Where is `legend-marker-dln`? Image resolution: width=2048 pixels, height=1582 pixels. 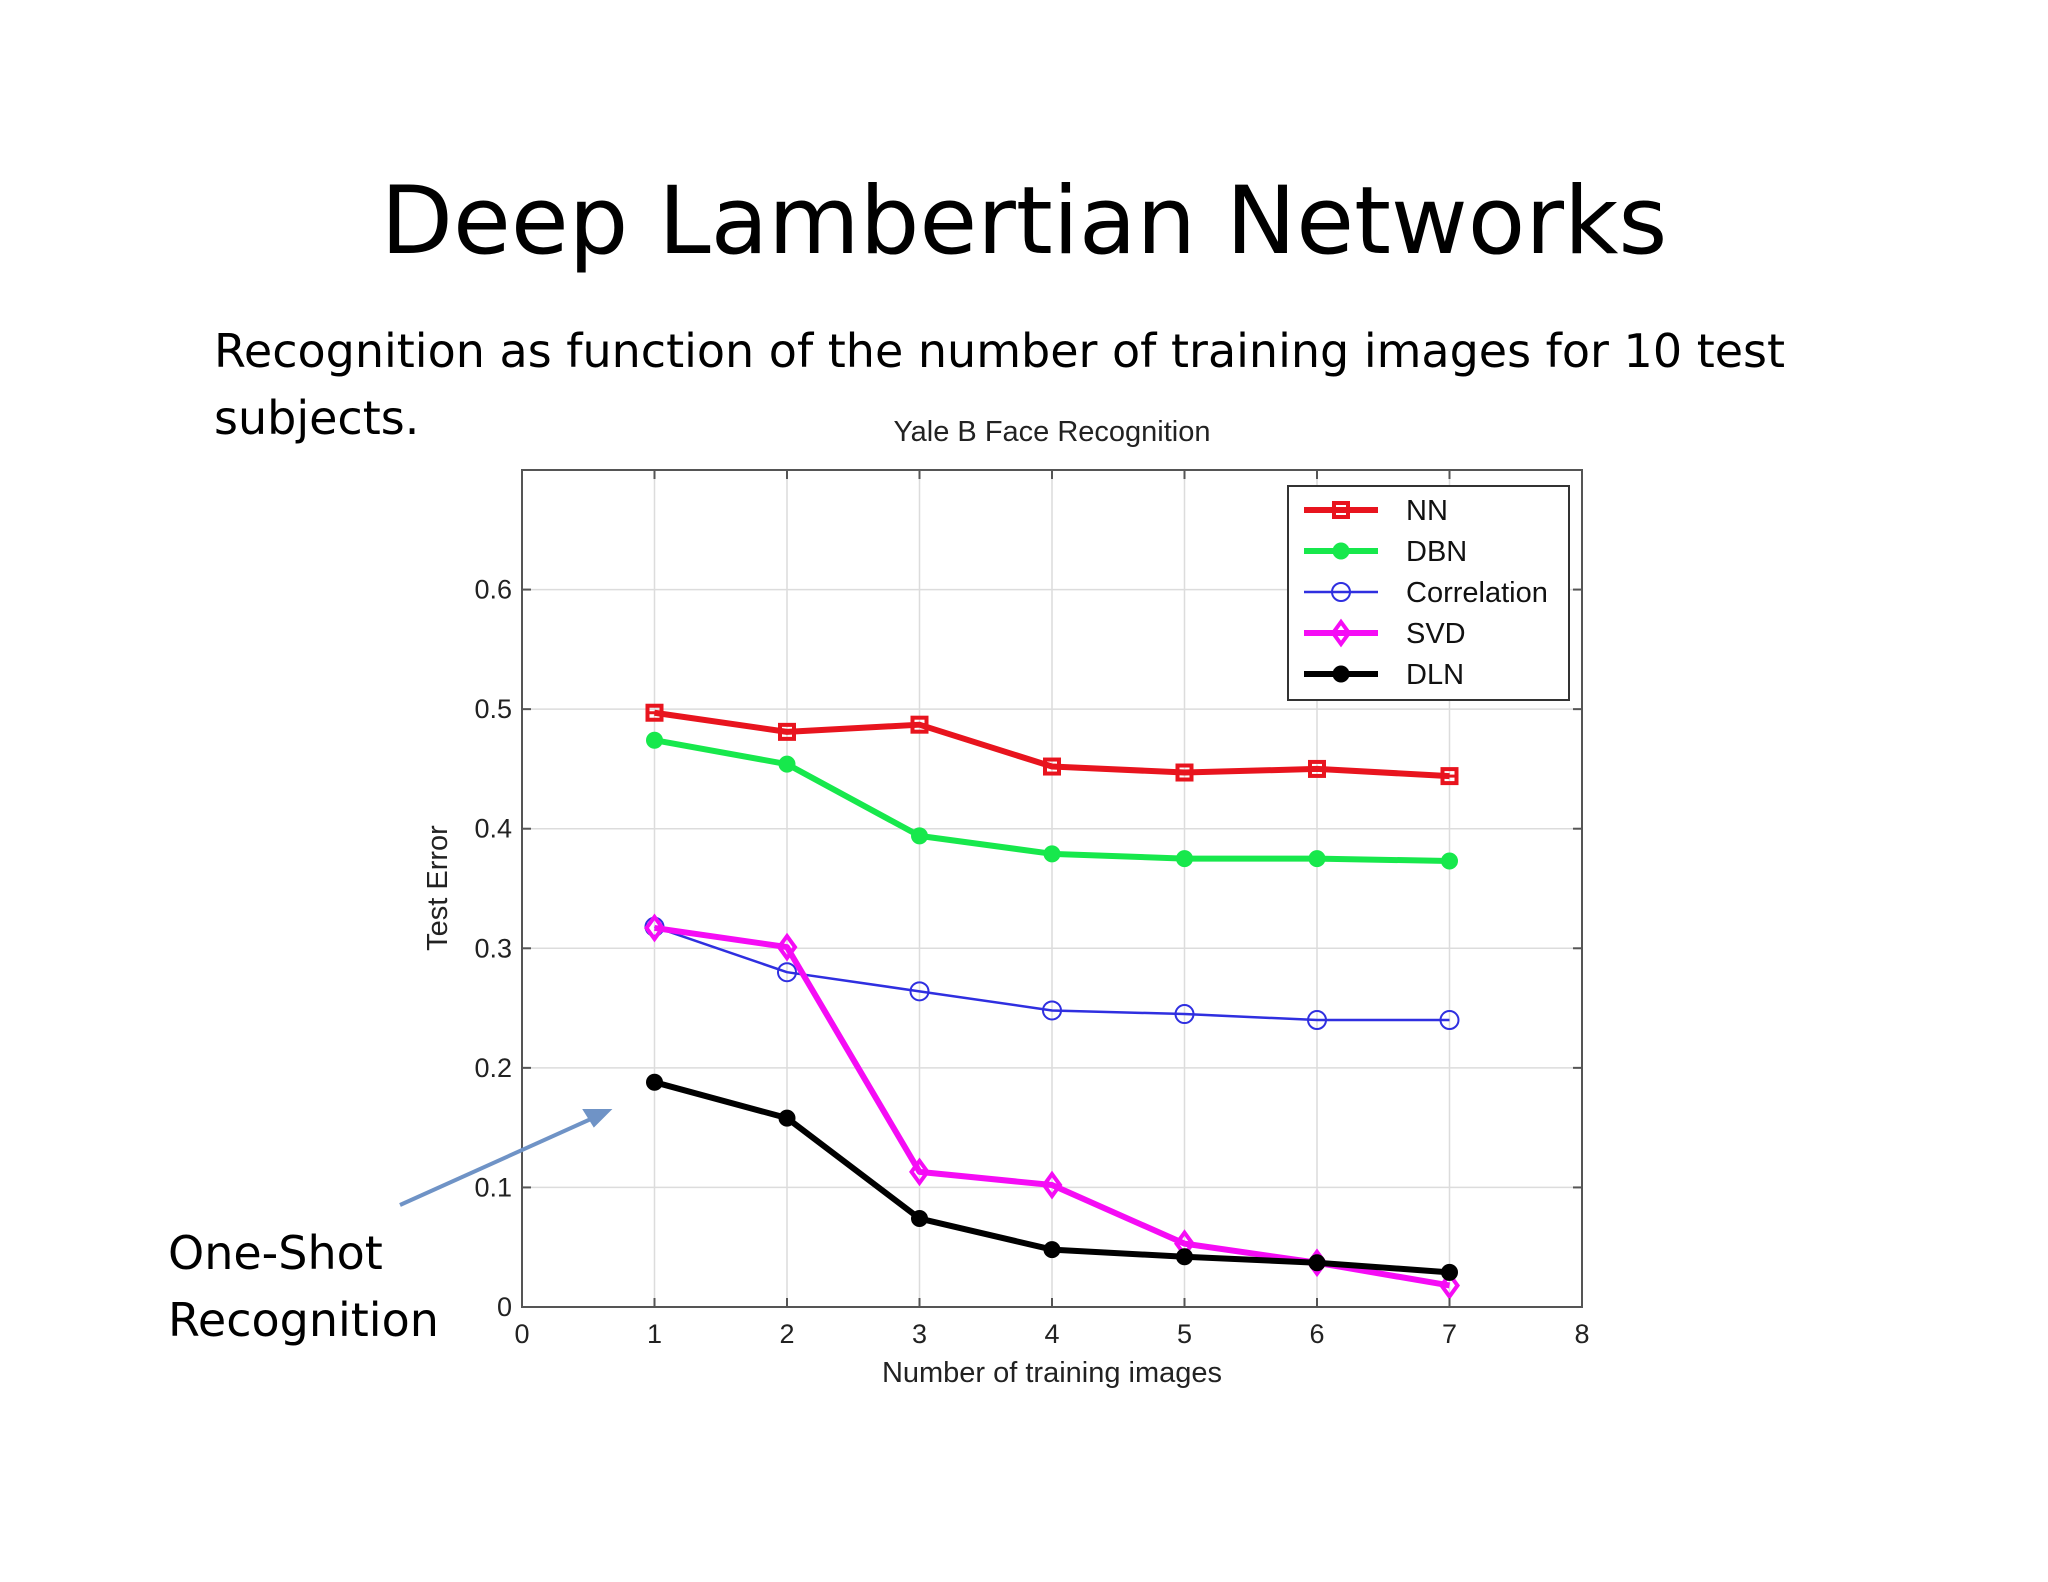 legend-marker-dln is located at coordinates (1341, 674).